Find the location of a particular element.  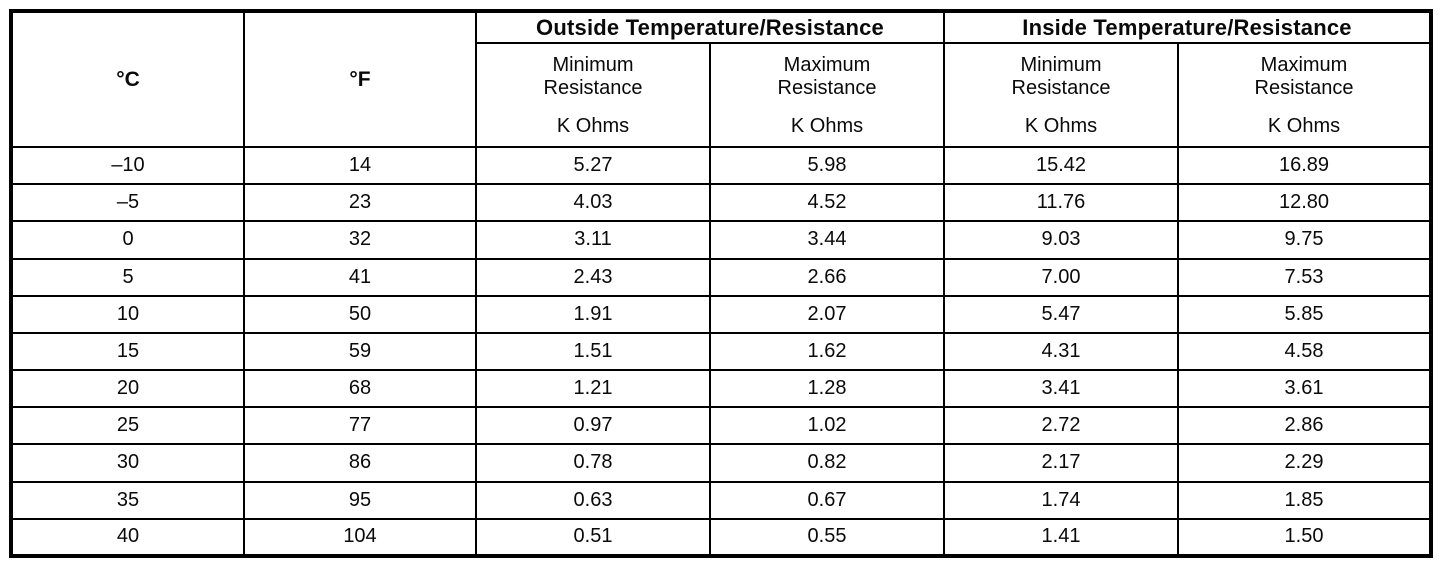

cell-inside-max: 9.75 is located at coordinates (1304, 240).